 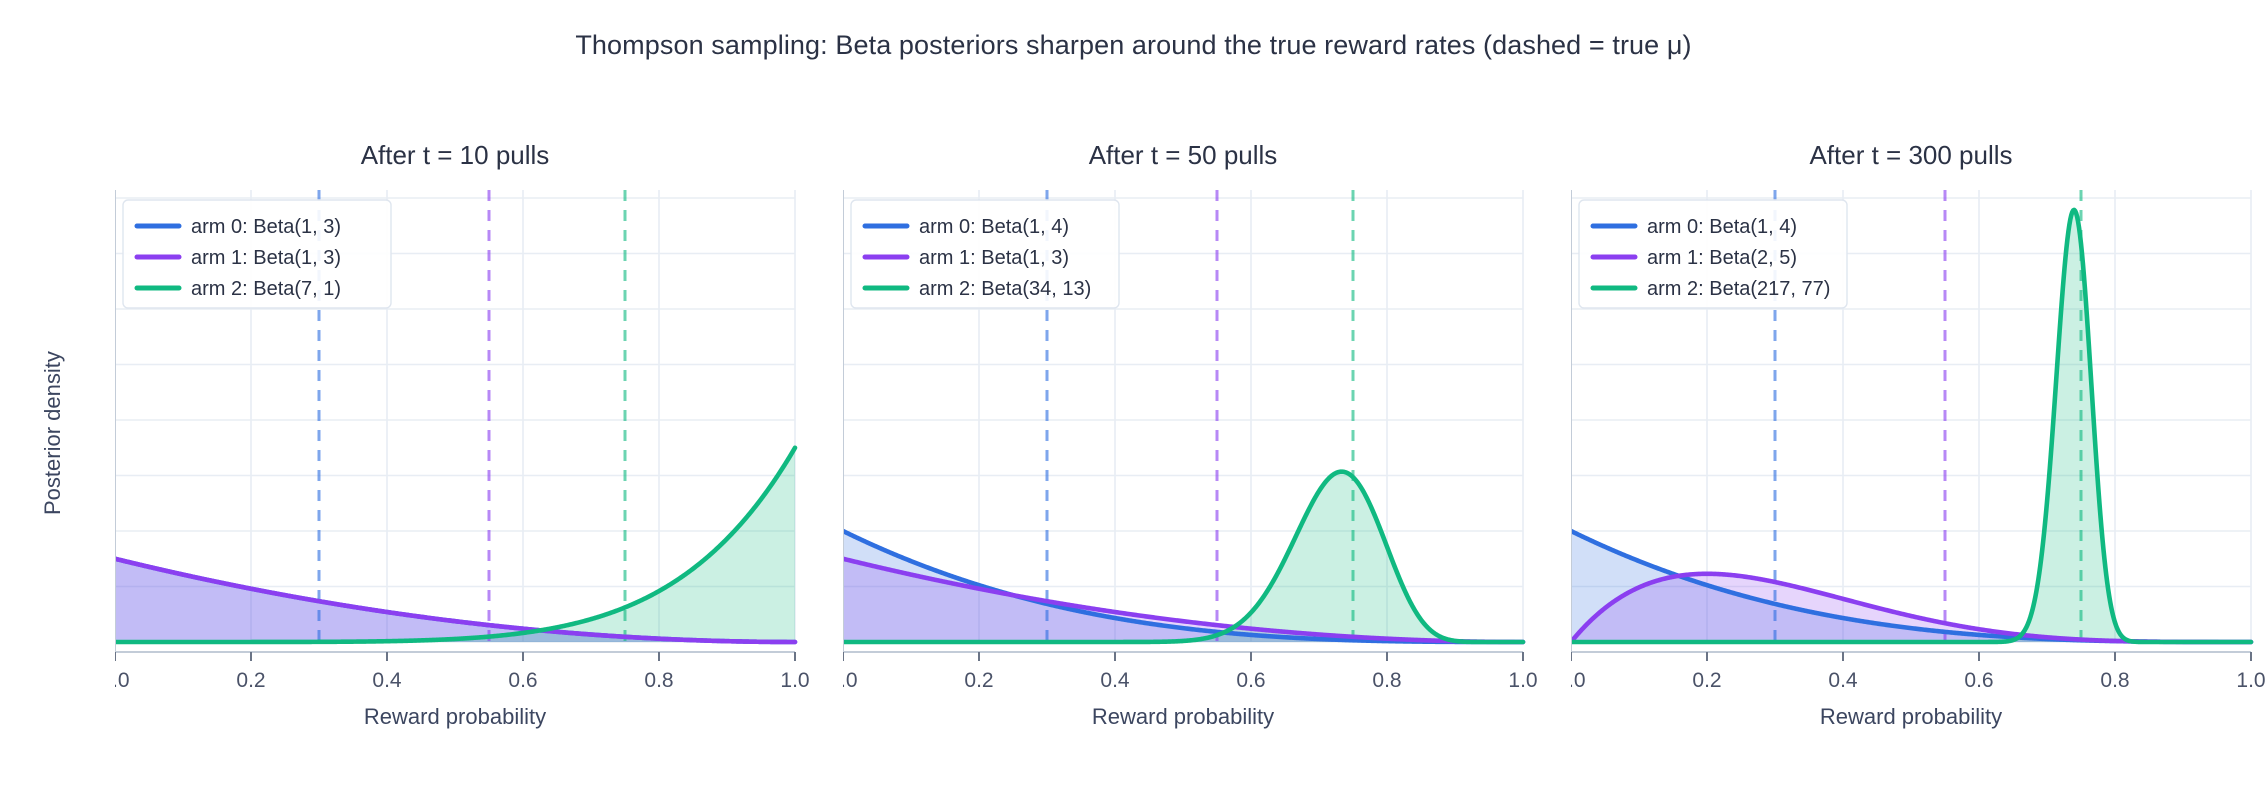 What do you see at coordinates (1738, 289) in the screenshot?
I see `legend-label-arm-2: arm 2: Beta(217, 77)` at bounding box center [1738, 289].